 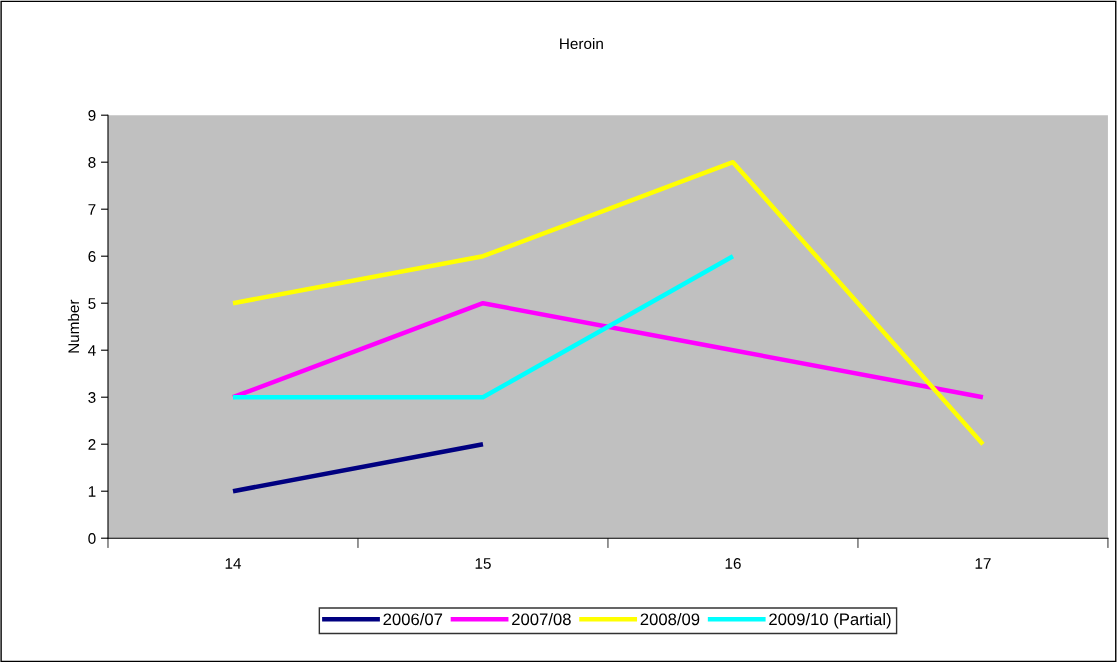 What do you see at coordinates (541, 619) in the screenshot?
I see `legend-label: 2007/08` at bounding box center [541, 619].